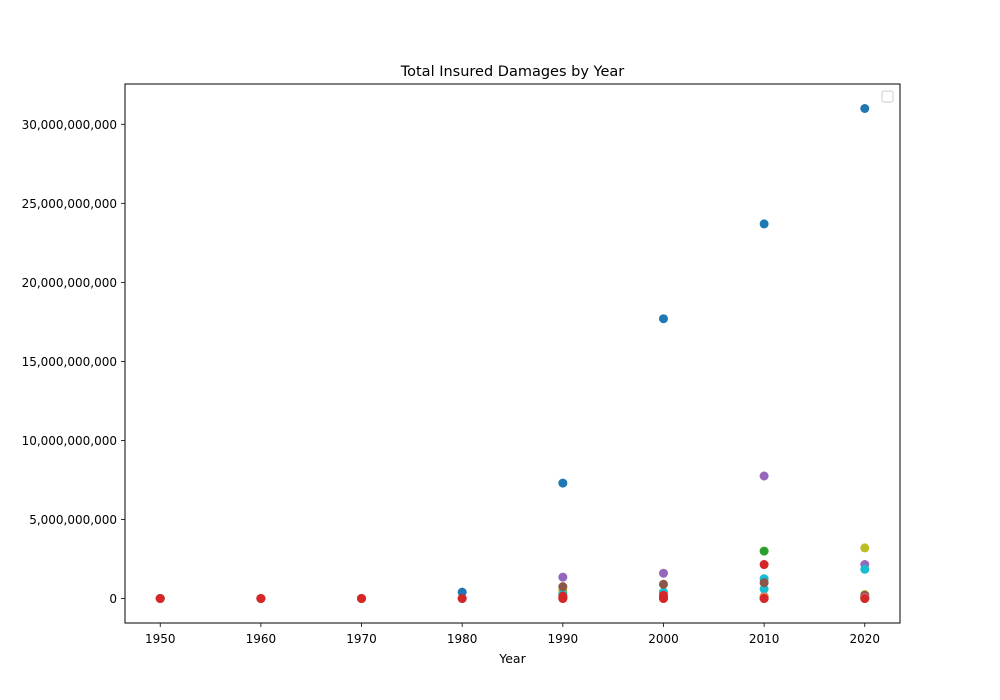 The width and height of the screenshot is (1000, 700). I want to click on x-axis: 1950 1960 1970 1980 1990 2000 2010 2020, so click(512, 634).